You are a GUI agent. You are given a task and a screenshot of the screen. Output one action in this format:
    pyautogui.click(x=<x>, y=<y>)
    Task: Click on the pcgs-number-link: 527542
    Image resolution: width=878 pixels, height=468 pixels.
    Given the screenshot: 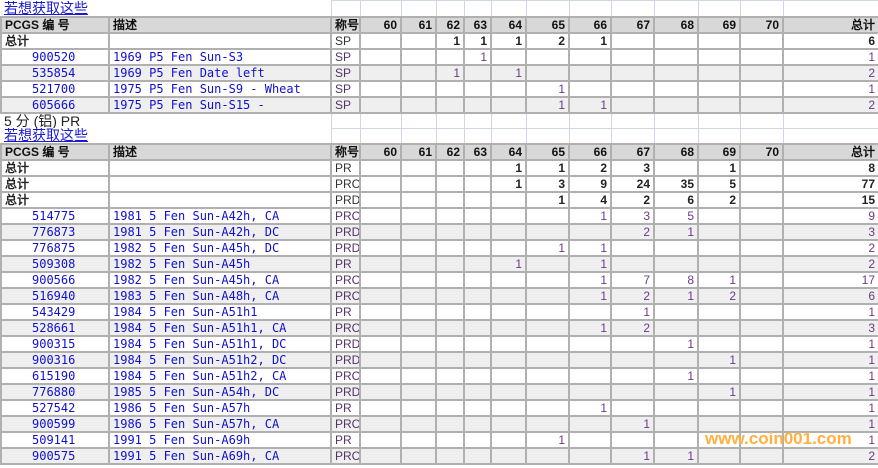 What is the action you would take?
    pyautogui.click(x=55, y=408)
    